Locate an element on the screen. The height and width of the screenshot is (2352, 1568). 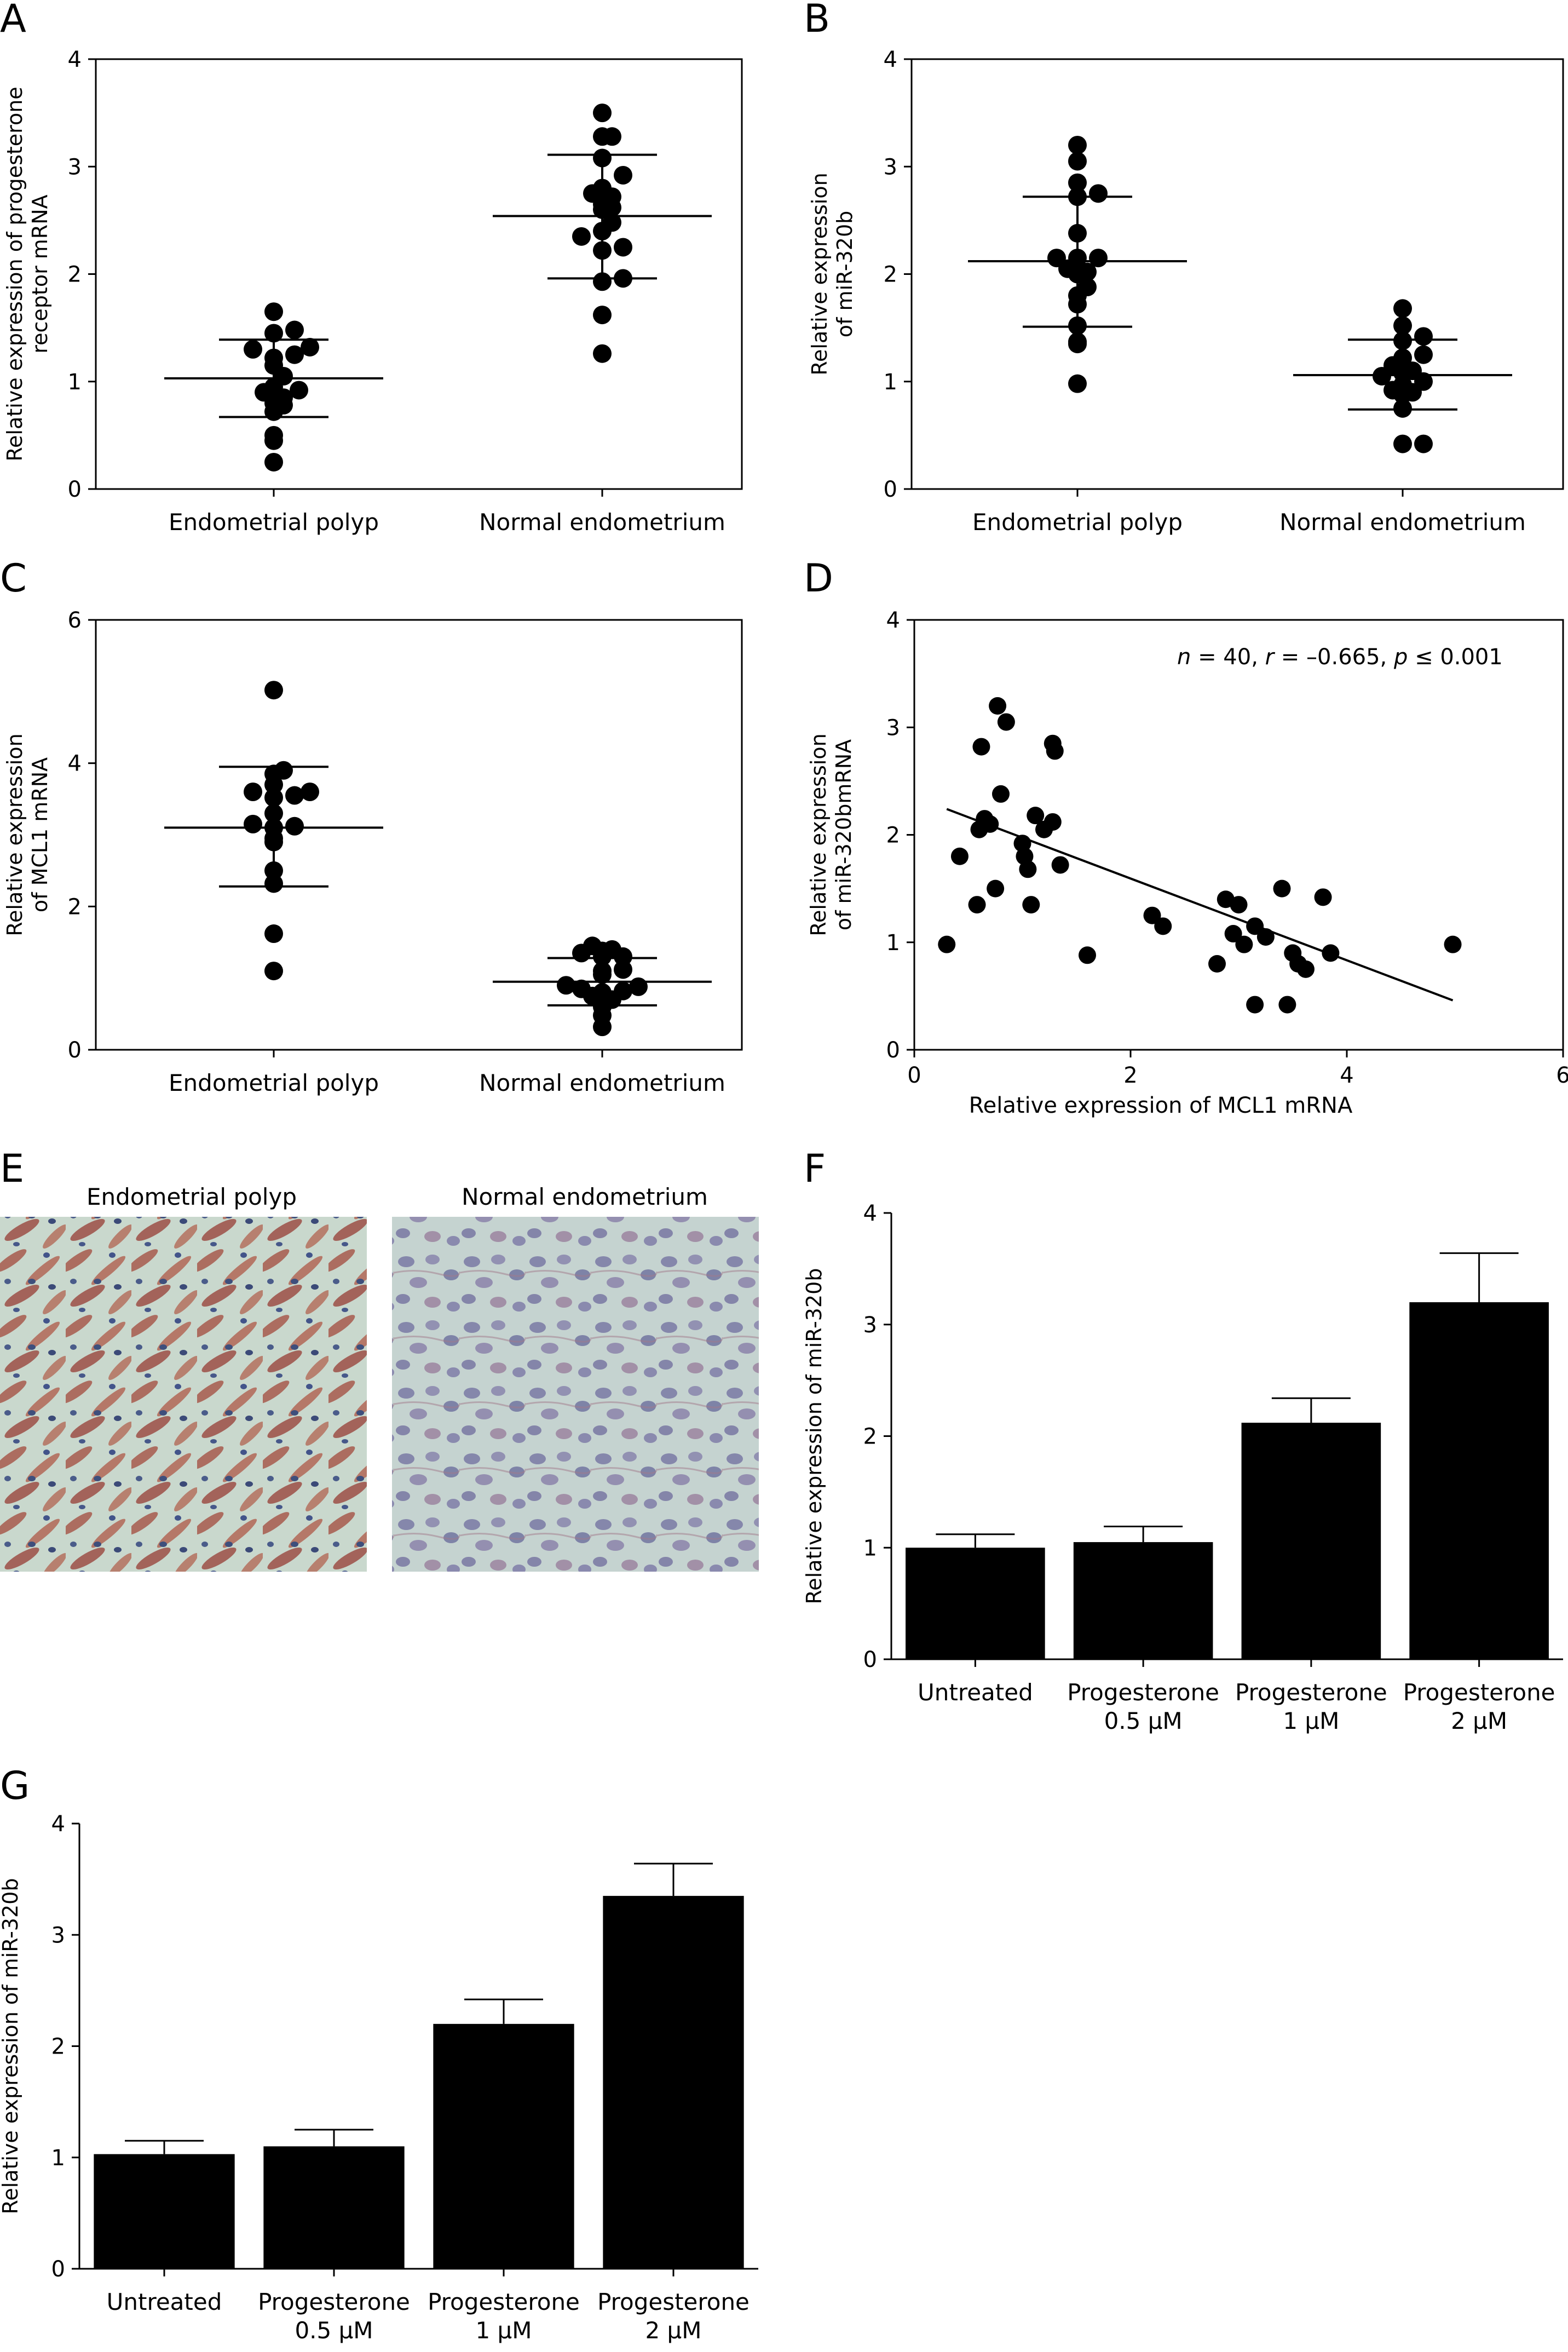
y-tick-label: 6 is located at coordinates (75, 620).